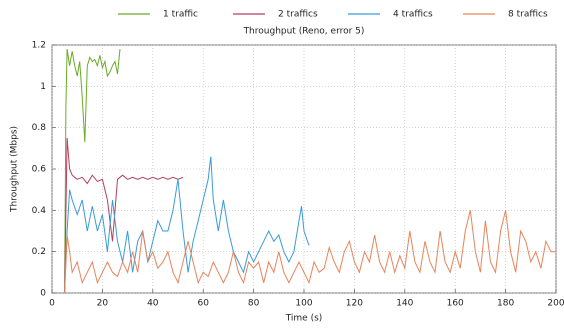  Describe the element at coordinates (455, 304) in the screenshot. I see `x-tick-label: 160` at that location.